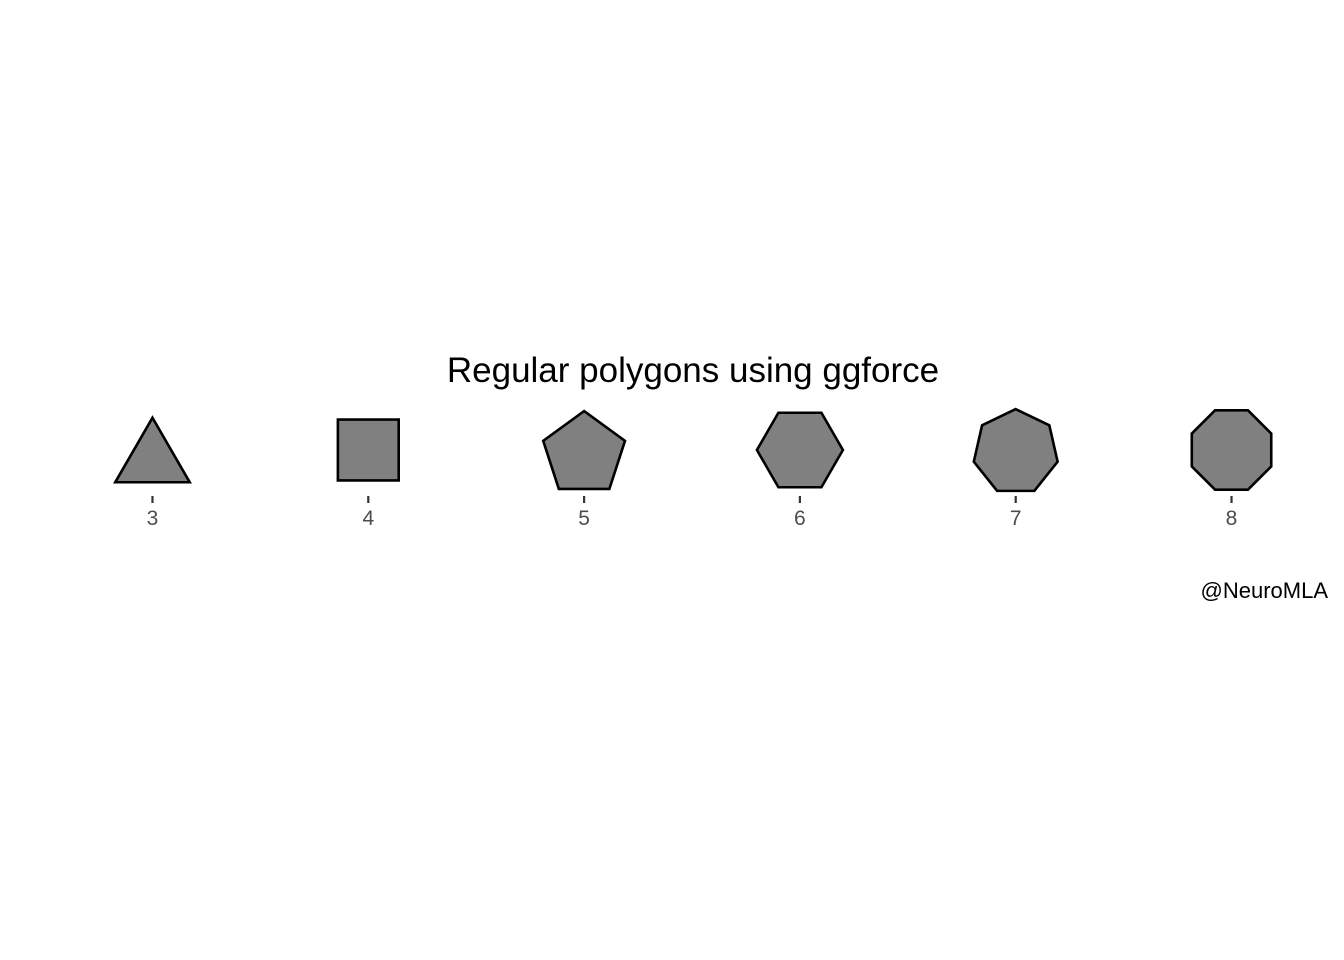  What do you see at coordinates (1016, 450) in the screenshot?
I see `polygon-7-sides` at bounding box center [1016, 450].